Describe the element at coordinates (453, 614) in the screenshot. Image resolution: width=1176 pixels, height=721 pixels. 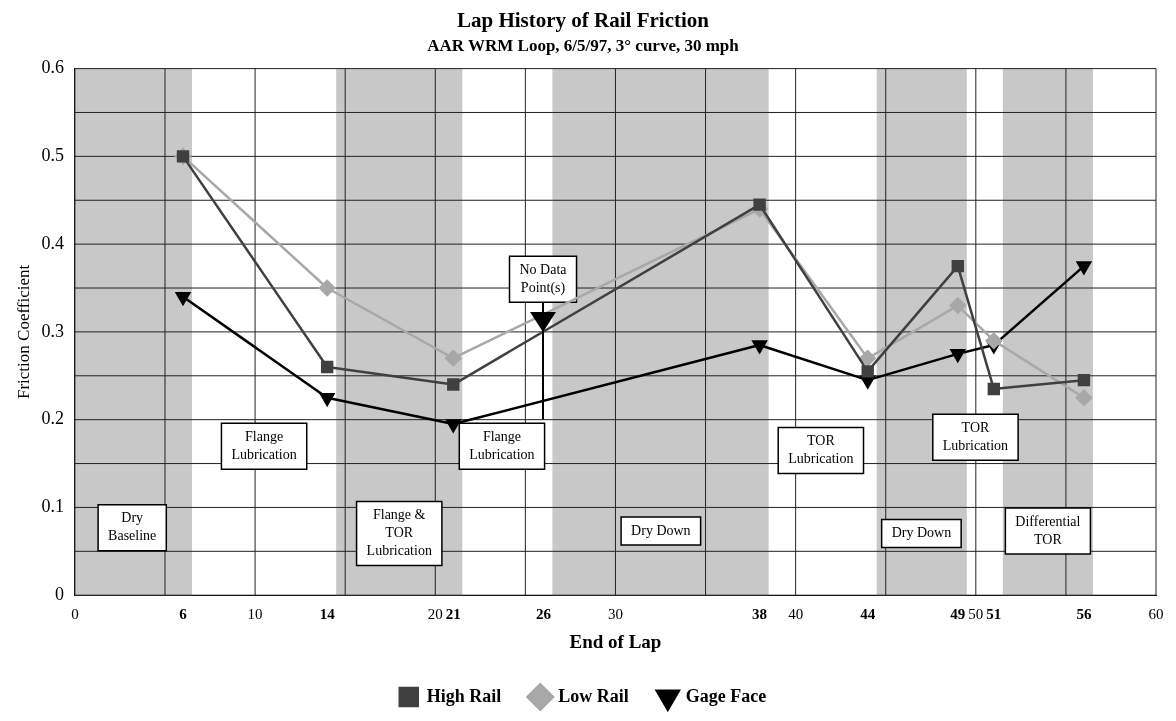
I see `x-tick-label: 21` at that location.